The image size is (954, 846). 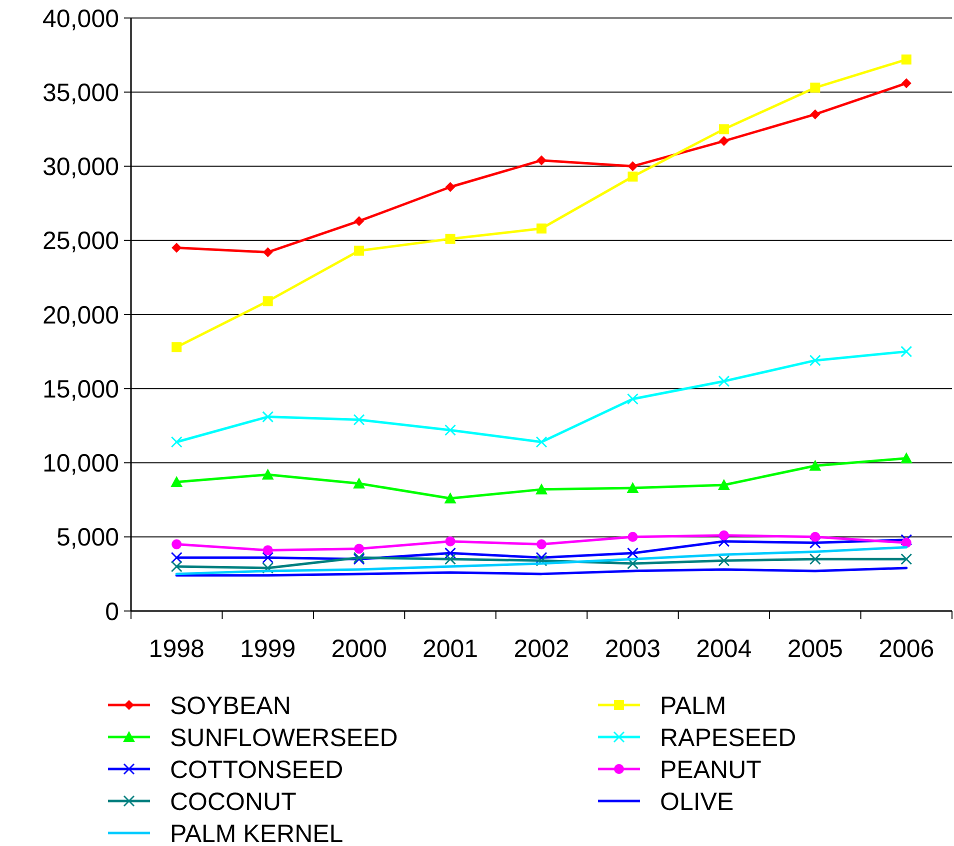 I want to click on y-tick-label: 40,000, so click(x=80, y=18).